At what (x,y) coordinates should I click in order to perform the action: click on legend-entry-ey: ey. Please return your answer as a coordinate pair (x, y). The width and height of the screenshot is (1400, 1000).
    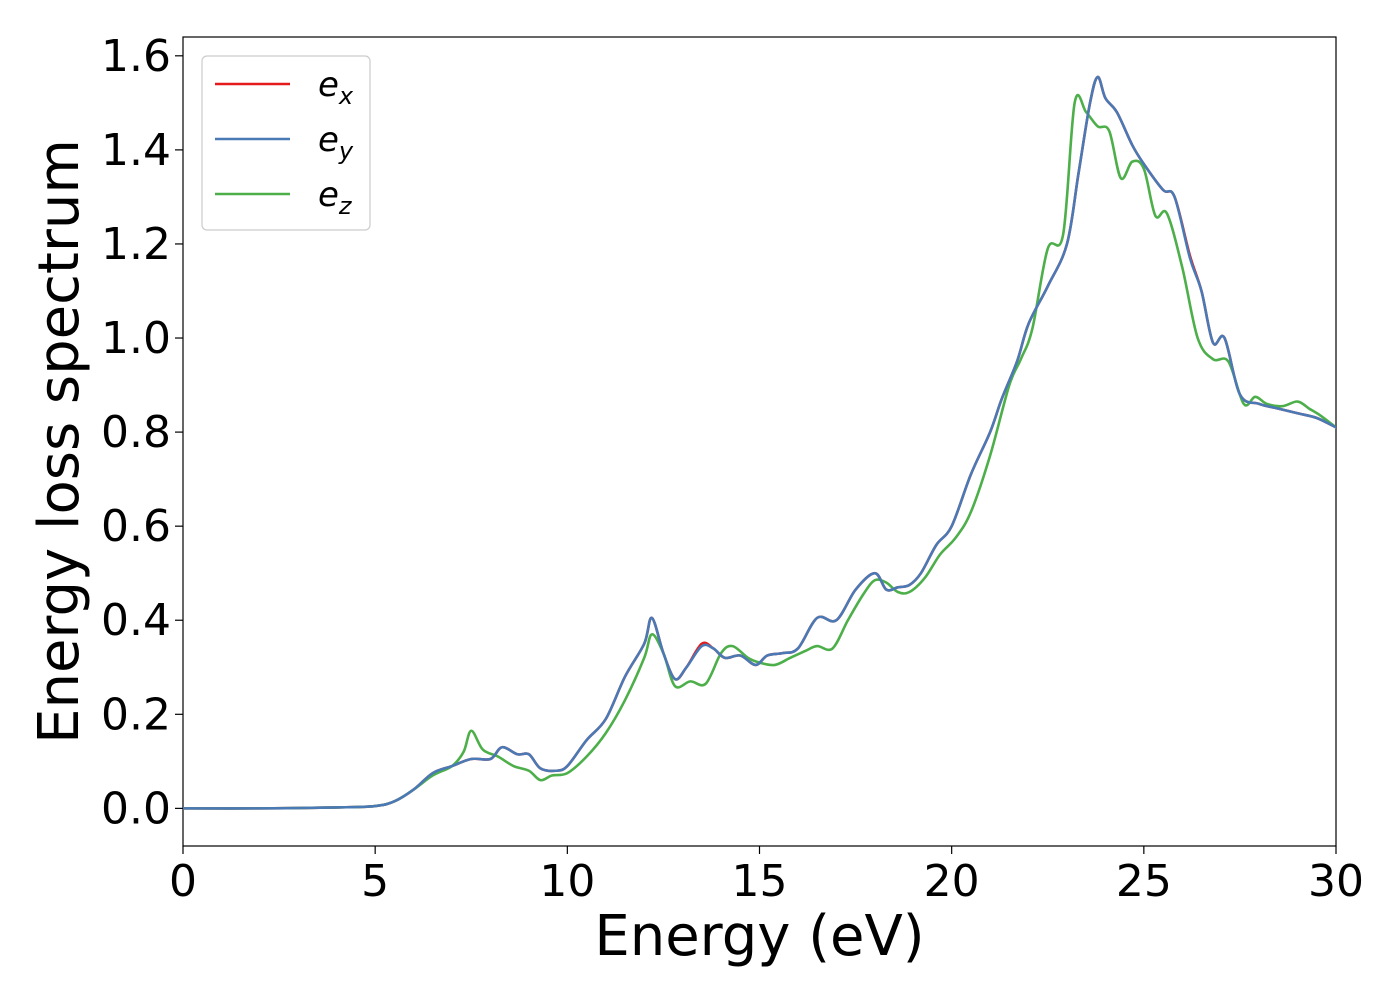
    Looking at the image, I should click on (336, 142).